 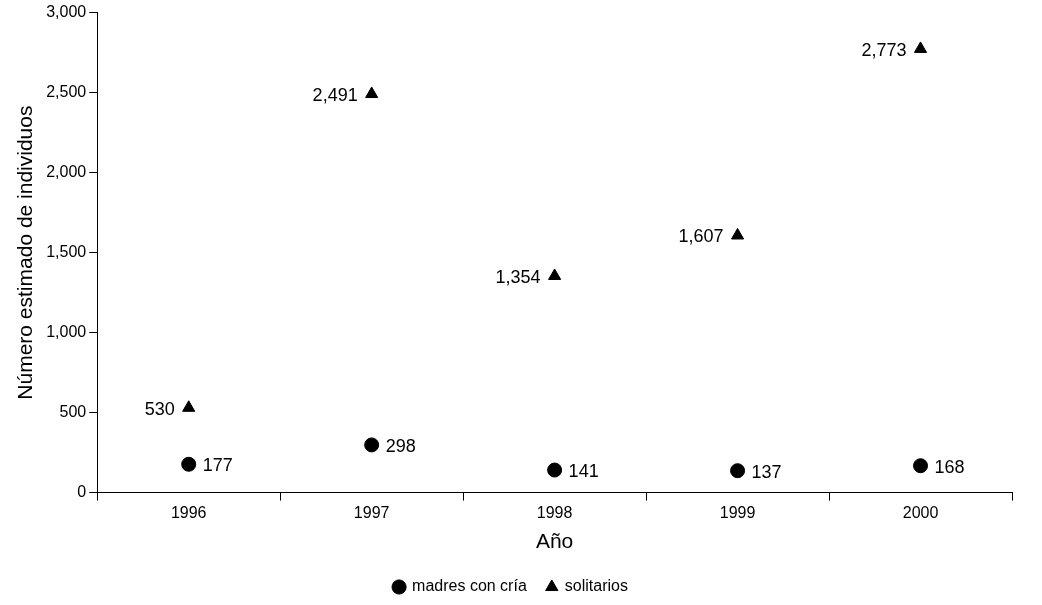 What do you see at coordinates (884, 49) in the screenshot?
I see `data-label: 2,773` at bounding box center [884, 49].